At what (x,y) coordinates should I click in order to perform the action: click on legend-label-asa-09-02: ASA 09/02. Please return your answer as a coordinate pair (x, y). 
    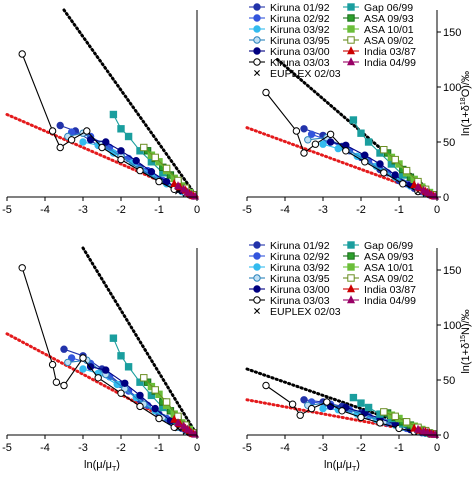
    Looking at the image, I should click on (389, 41).